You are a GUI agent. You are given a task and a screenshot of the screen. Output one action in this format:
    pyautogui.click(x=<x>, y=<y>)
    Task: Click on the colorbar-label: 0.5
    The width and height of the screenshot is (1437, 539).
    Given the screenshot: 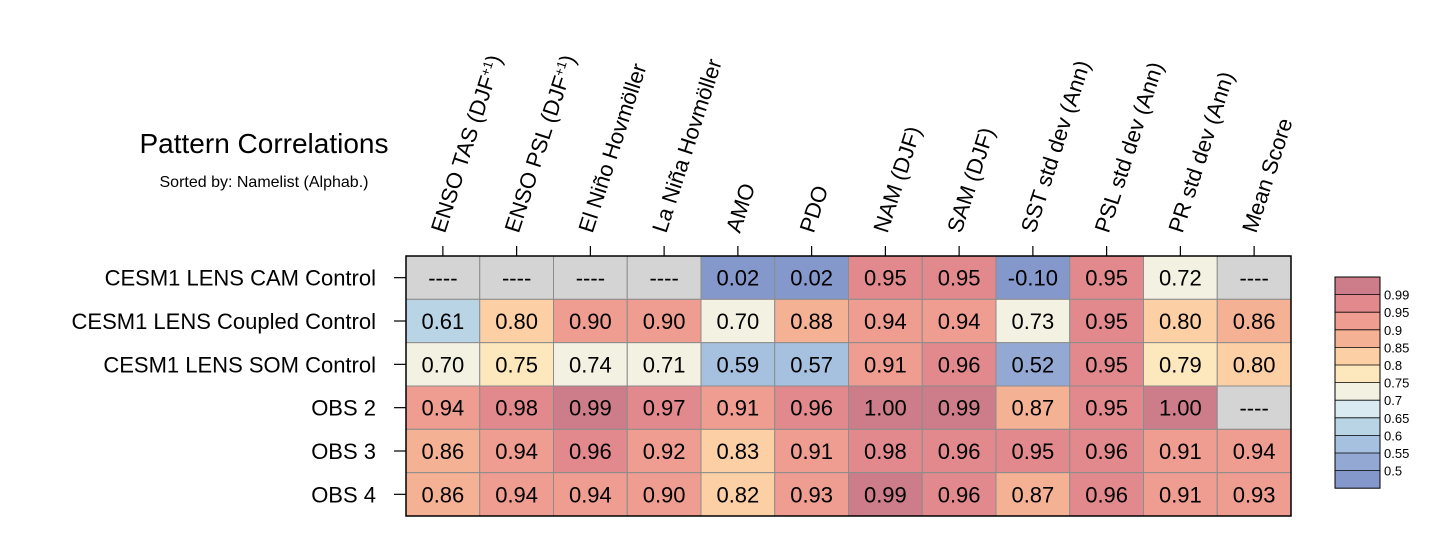 What is the action you would take?
    pyautogui.click(x=1393, y=471)
    